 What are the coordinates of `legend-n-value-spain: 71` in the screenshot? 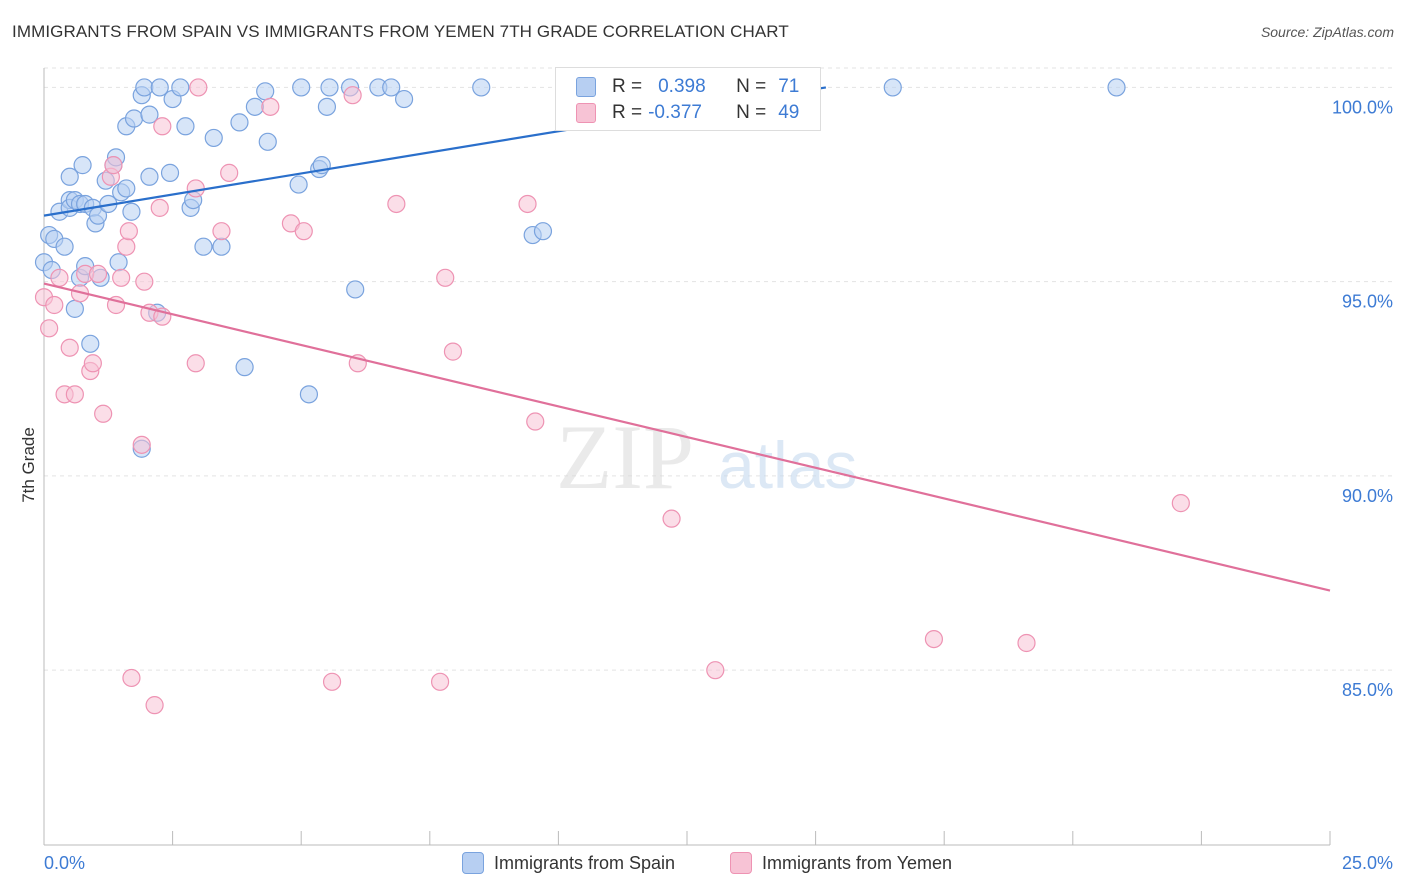 It's located at (789, 86).